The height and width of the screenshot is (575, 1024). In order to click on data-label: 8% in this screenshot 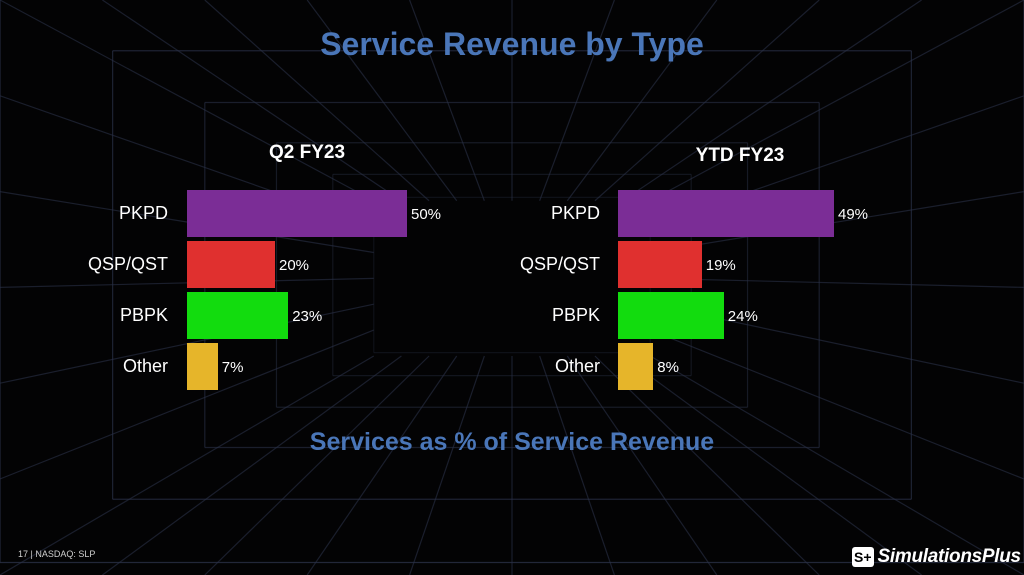, I will do `click(668, 367)`.